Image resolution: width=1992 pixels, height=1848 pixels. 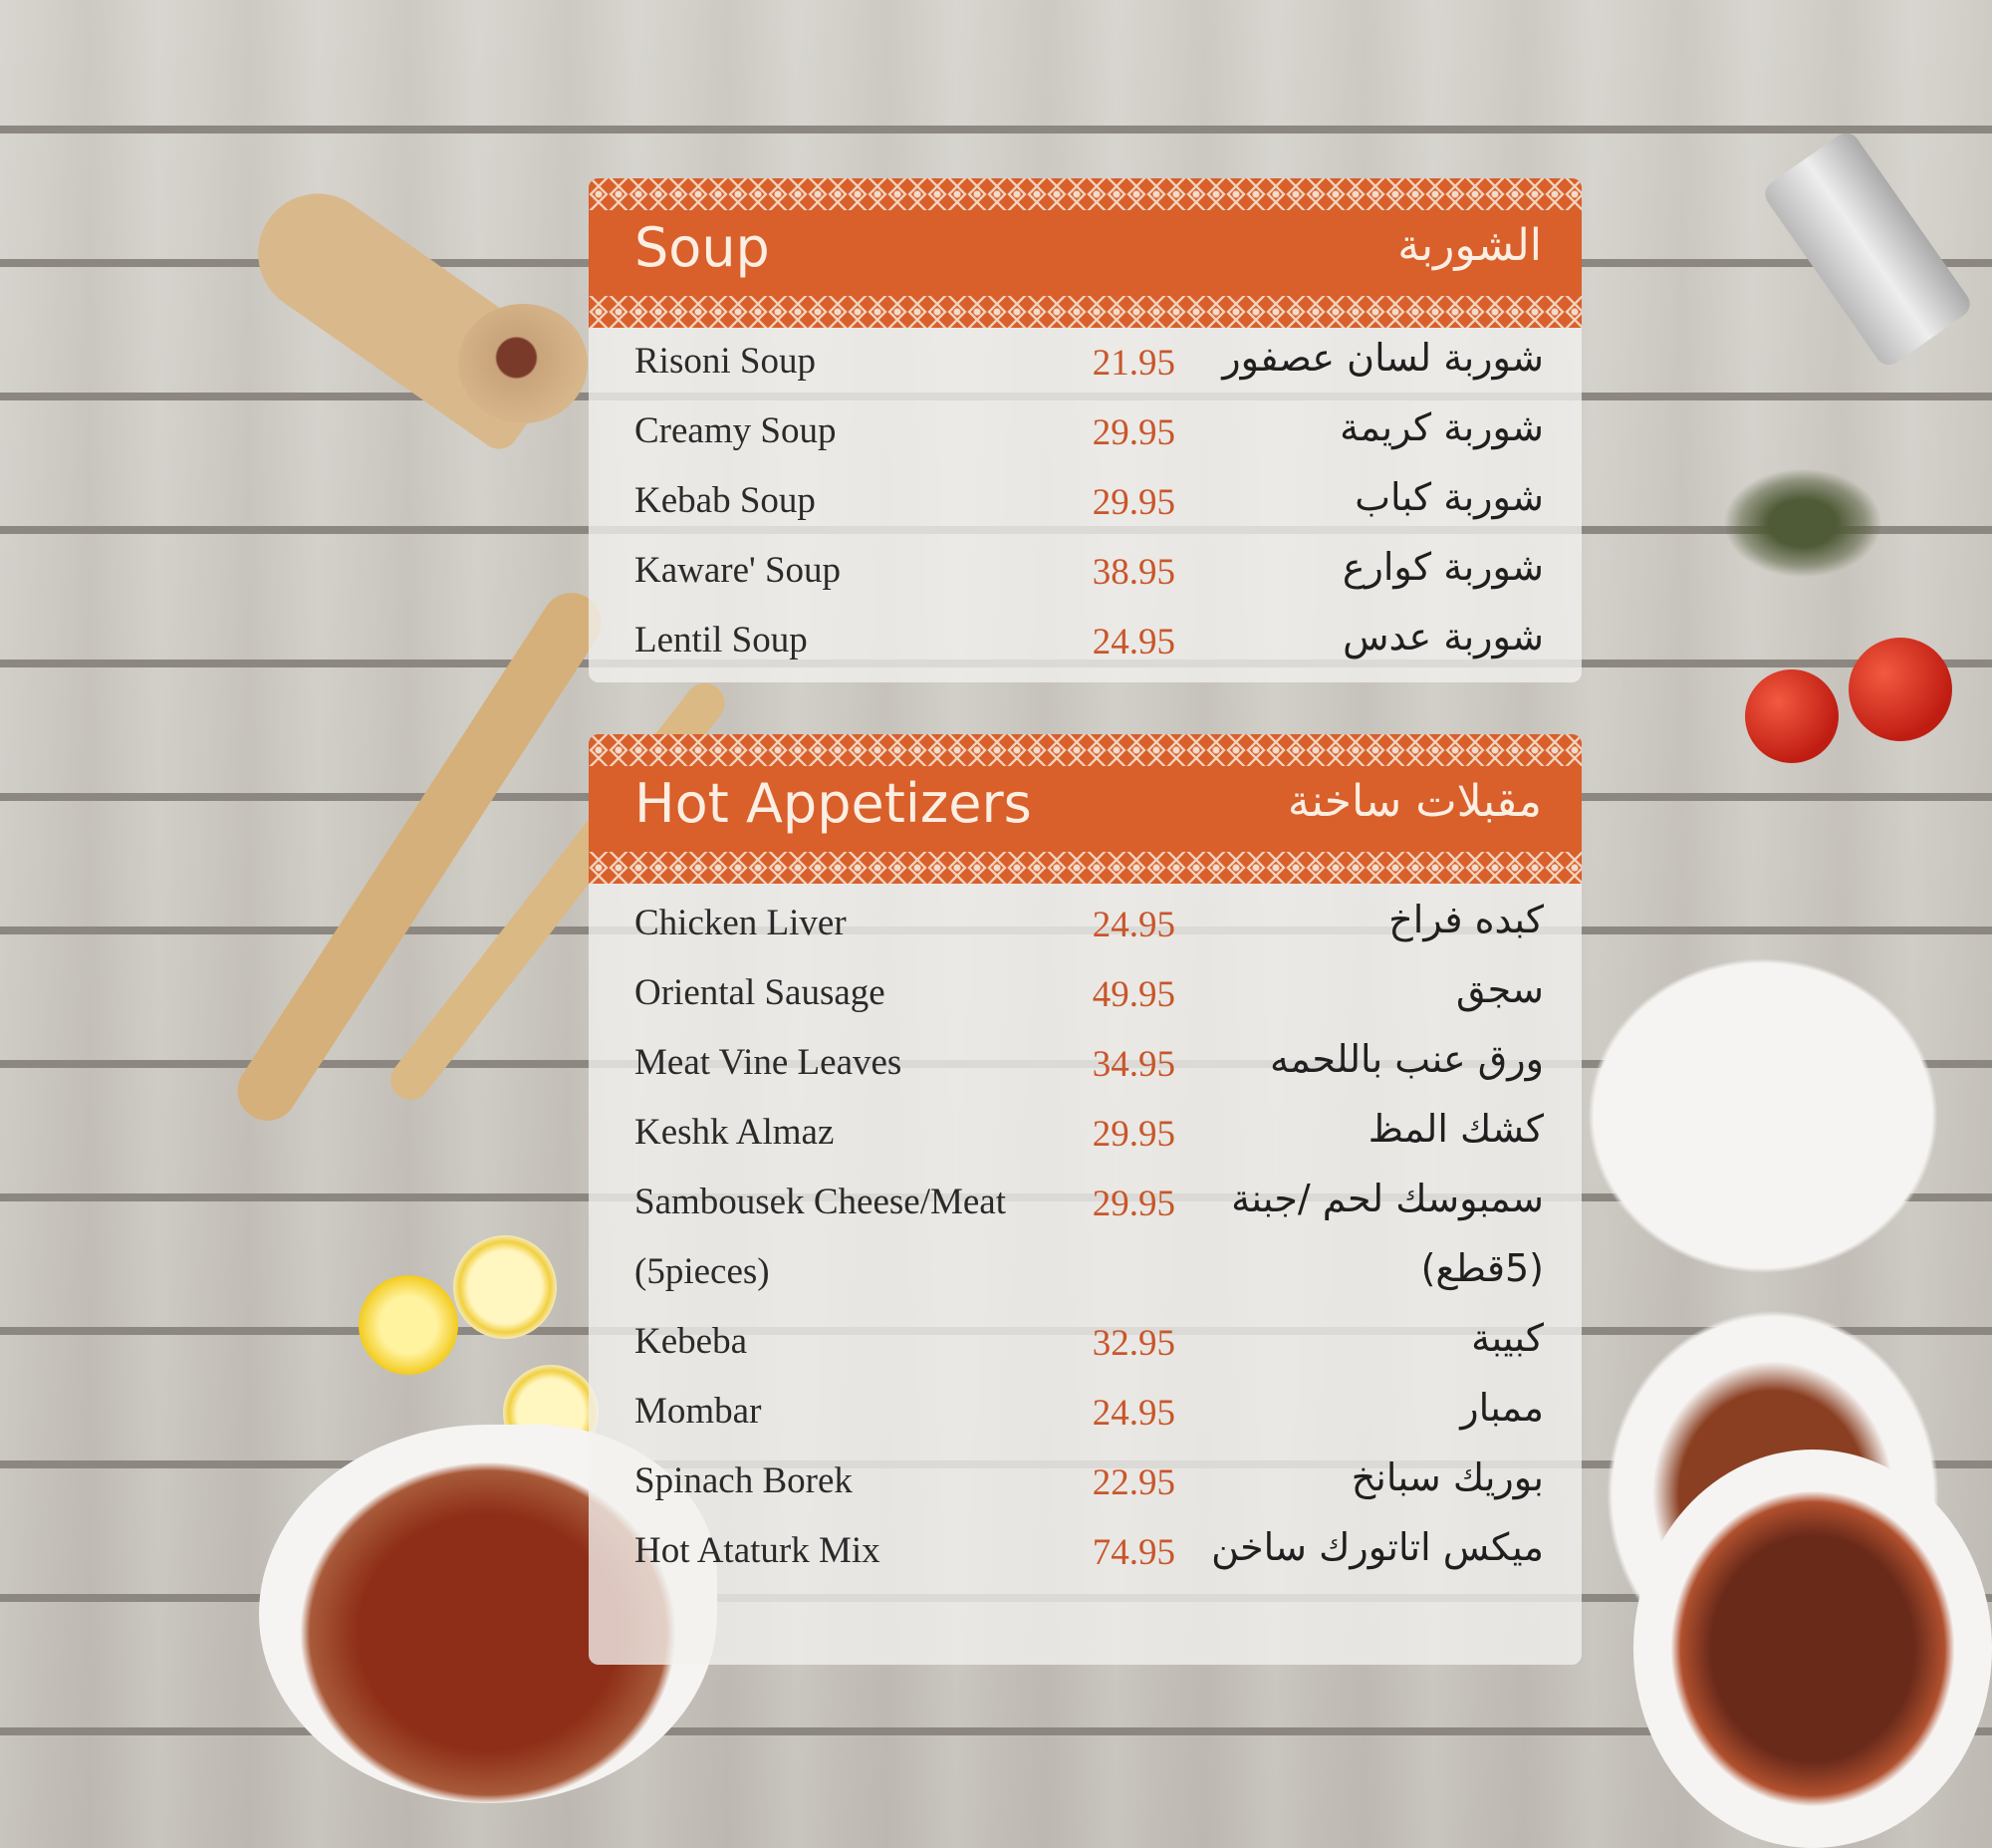 I want to click on menu-item: Kebab Soup 29.95 شوربة كباب, so click(x=1086, y=503).